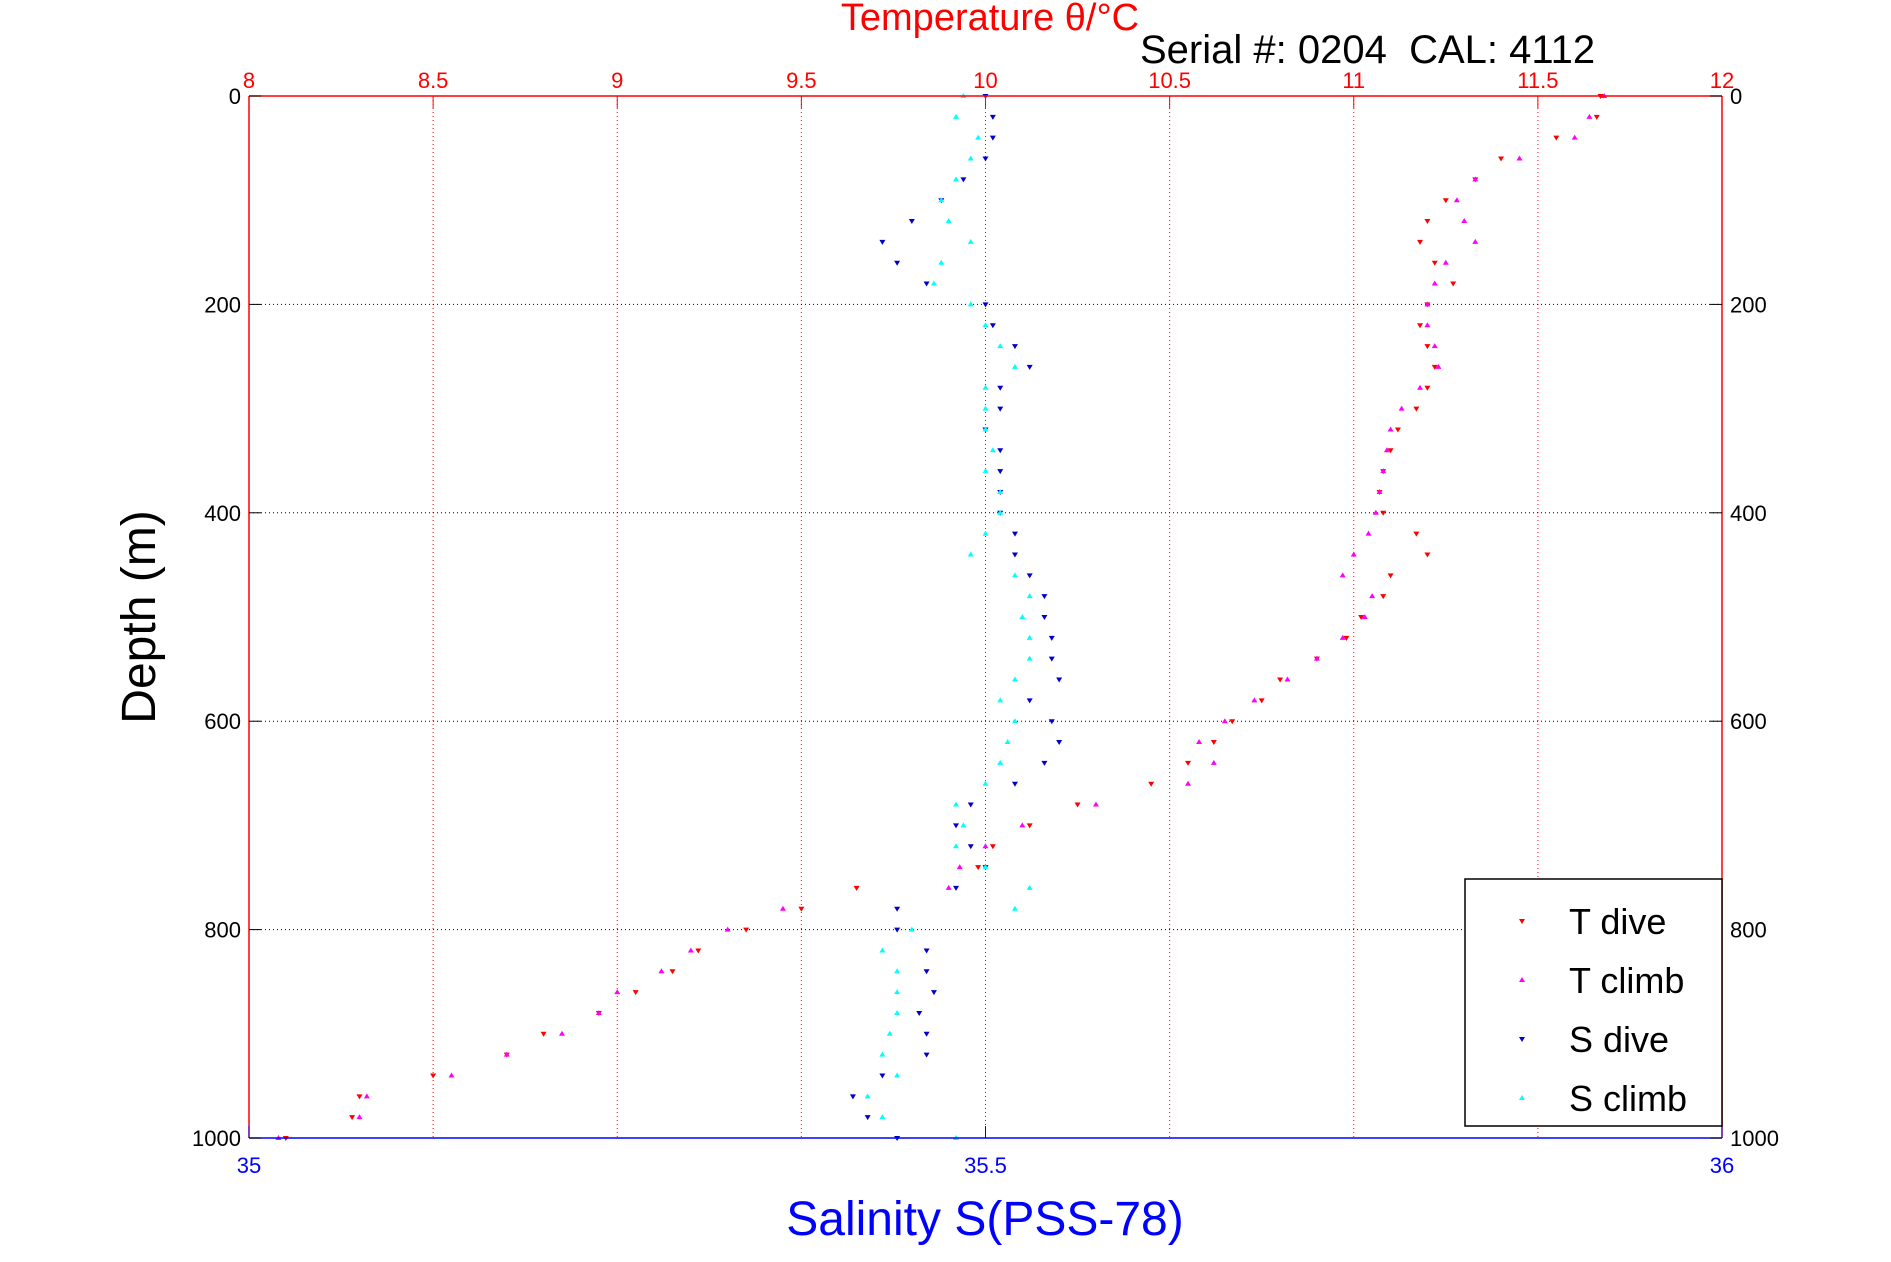  Describe the element at coordinates (139, 616) in the screenshot. I see `y-axis-label: Depth (m)` at that location.